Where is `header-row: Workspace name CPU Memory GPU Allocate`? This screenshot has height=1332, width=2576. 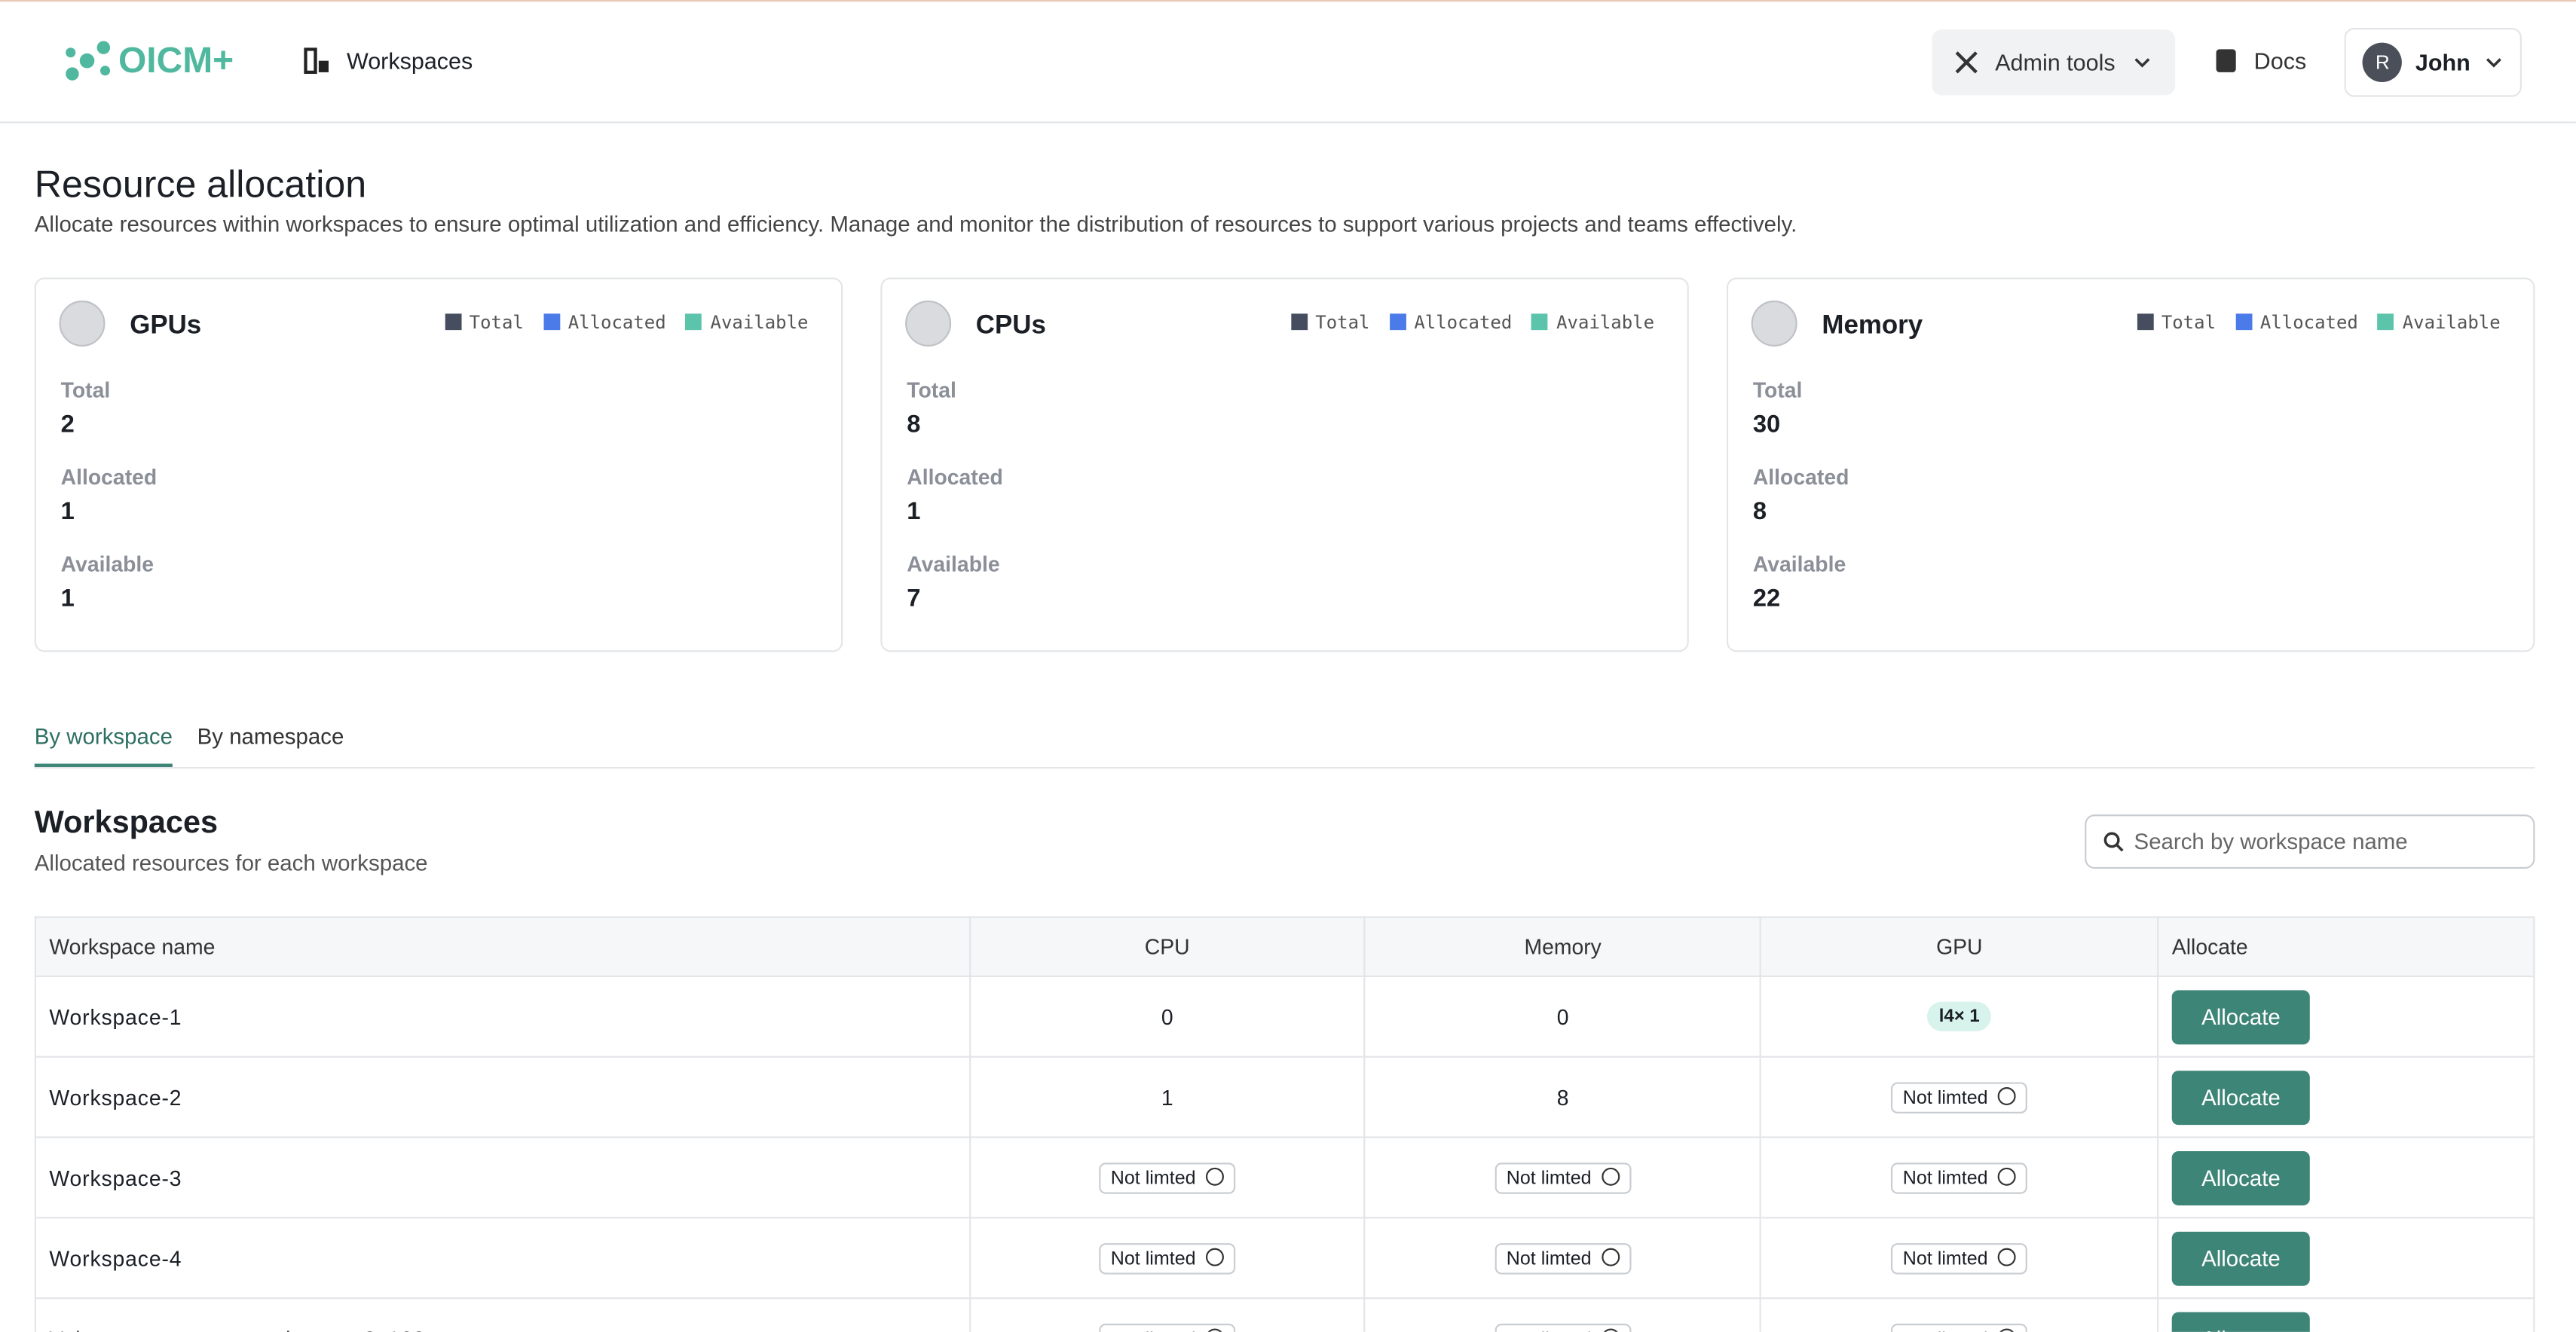 header-row: Workspace name CPU Memory GPU Allocate is located at coordinates (1284, 946).